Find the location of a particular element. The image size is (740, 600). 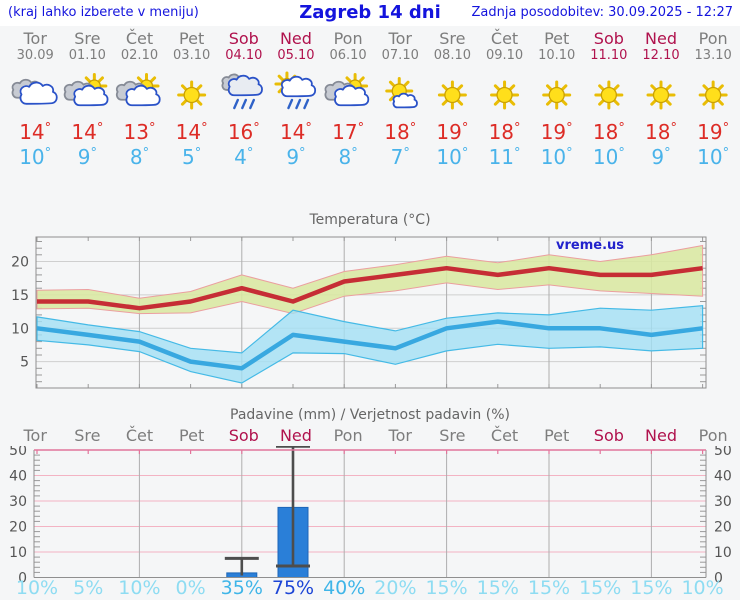

day-name: Pet is located at coordinates (557, 38).